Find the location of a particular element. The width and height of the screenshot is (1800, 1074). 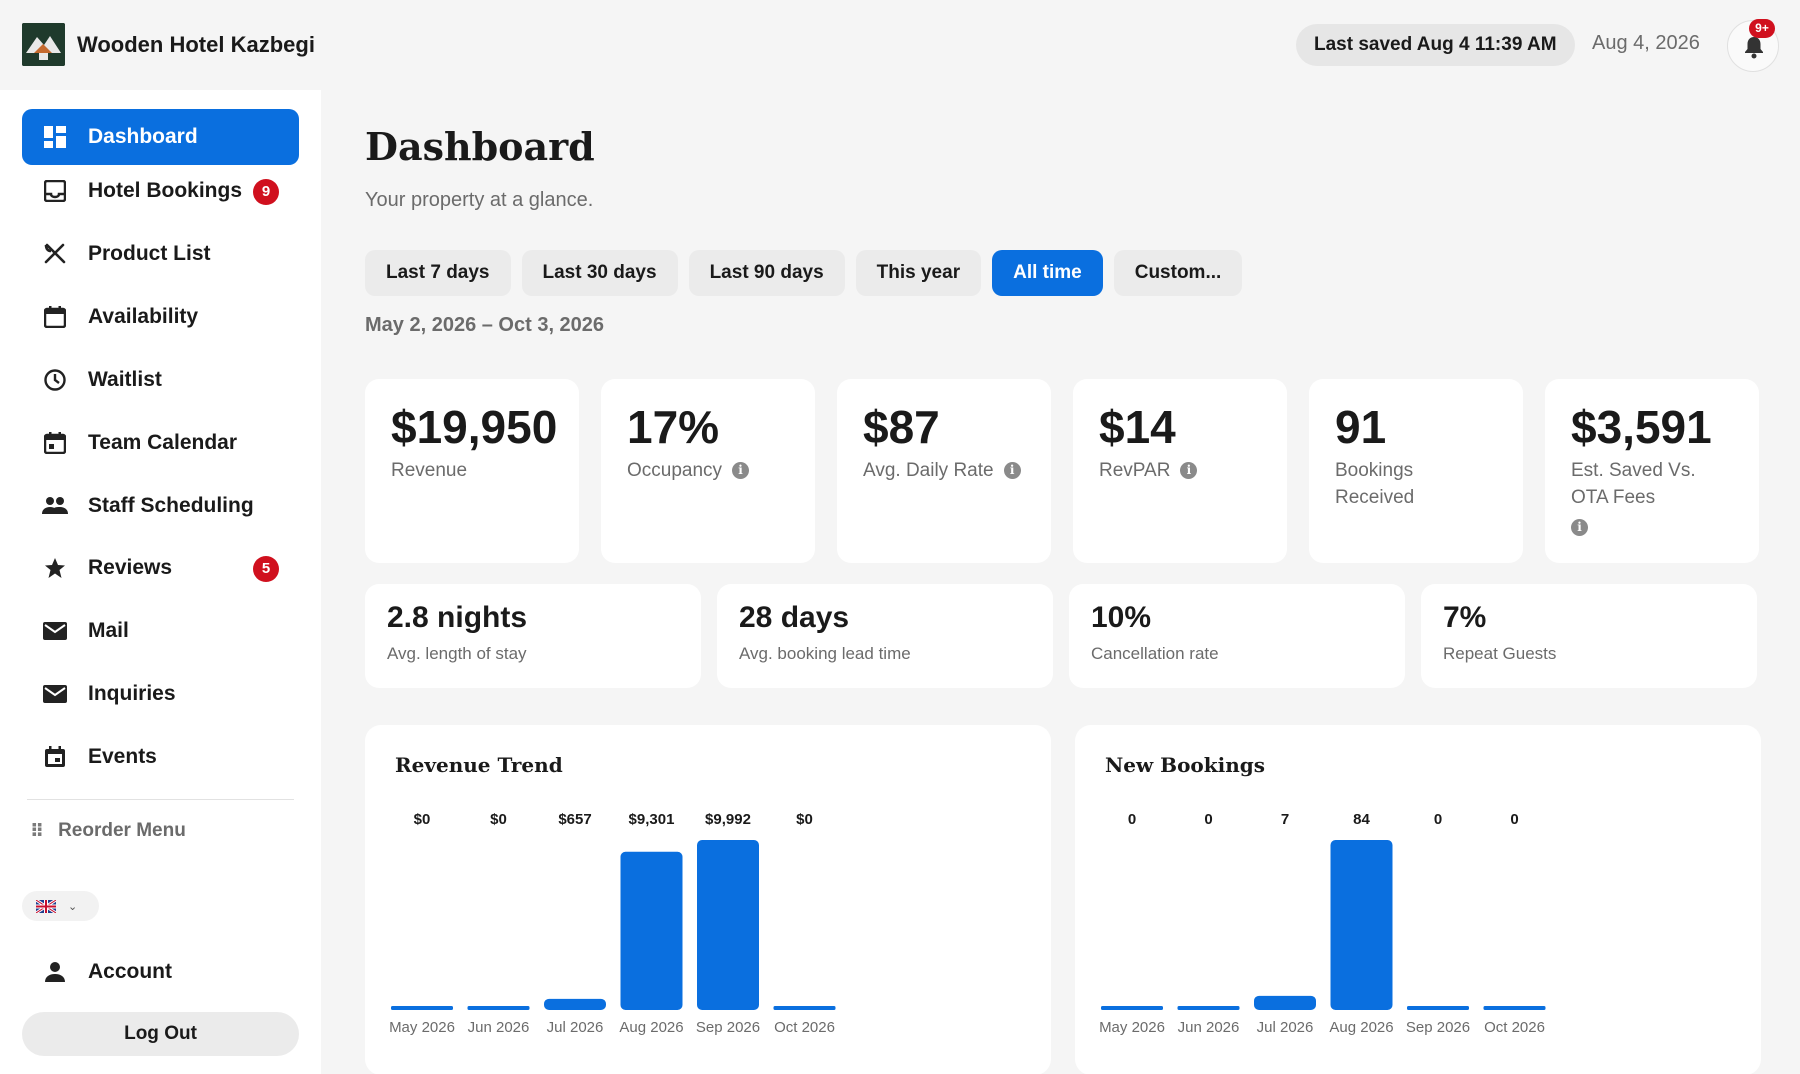

stat-value: 7% is located at coordinates (1465, 617).